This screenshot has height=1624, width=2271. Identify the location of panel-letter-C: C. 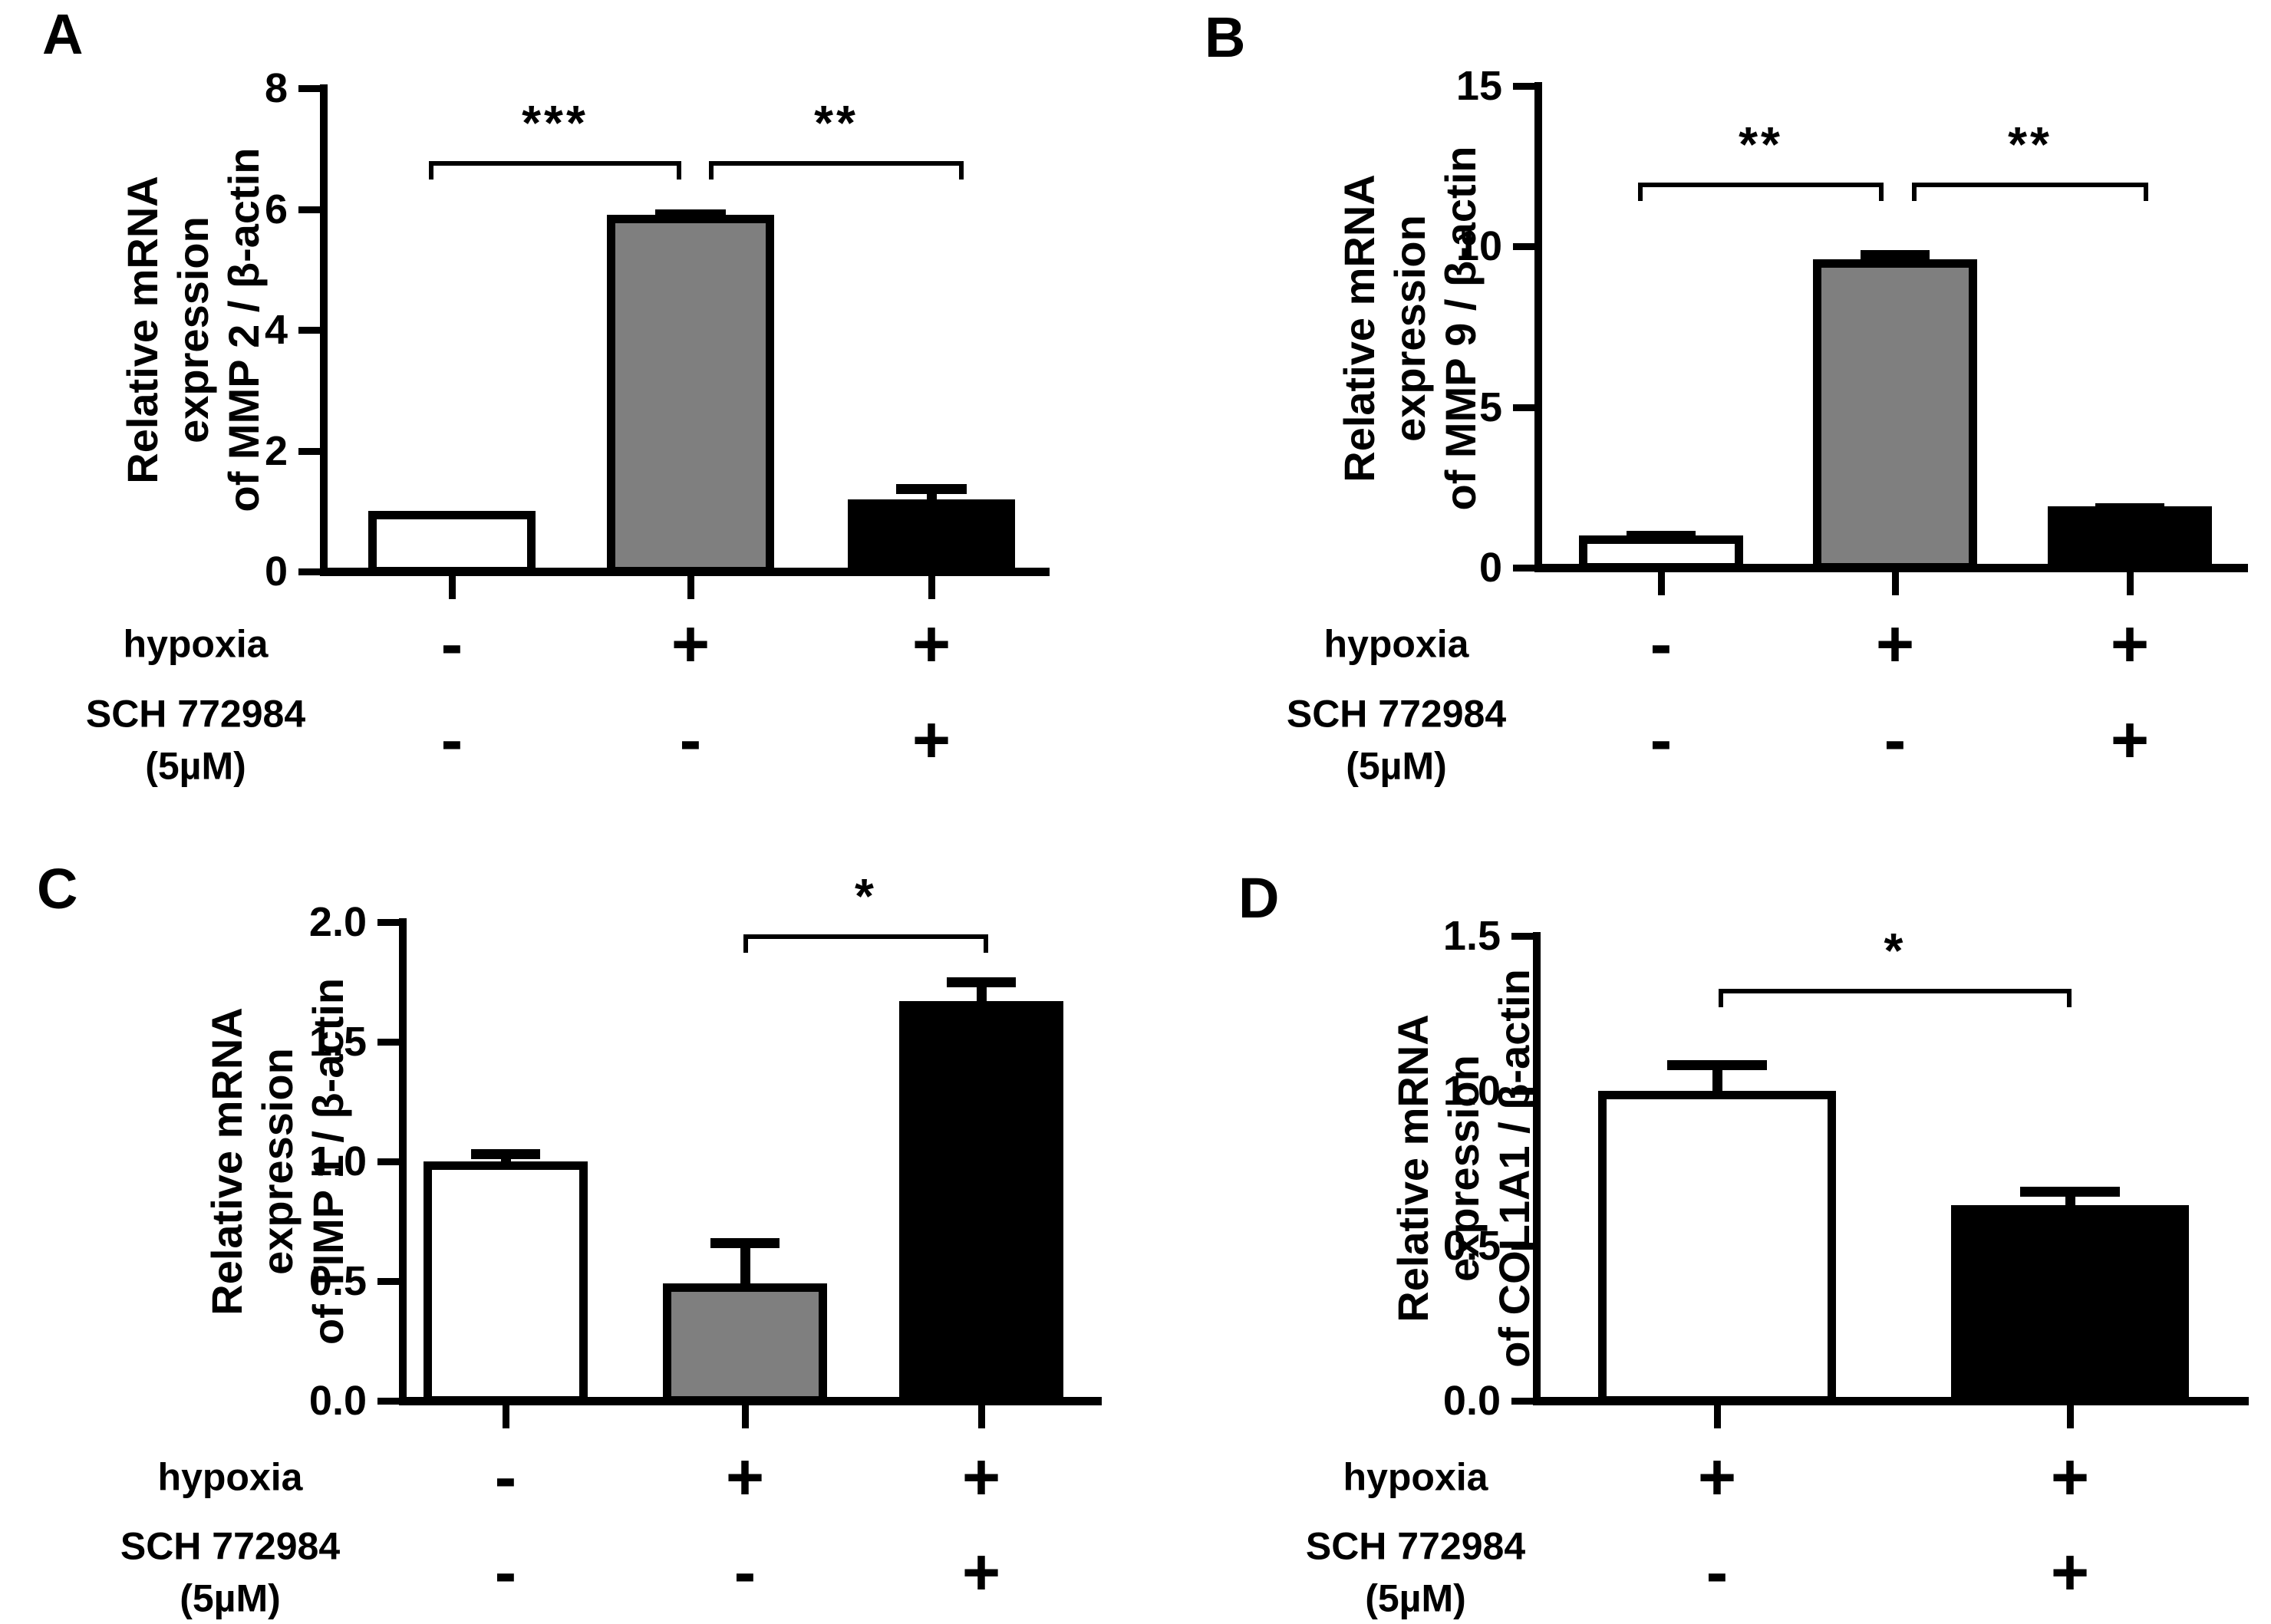
(57, 889).